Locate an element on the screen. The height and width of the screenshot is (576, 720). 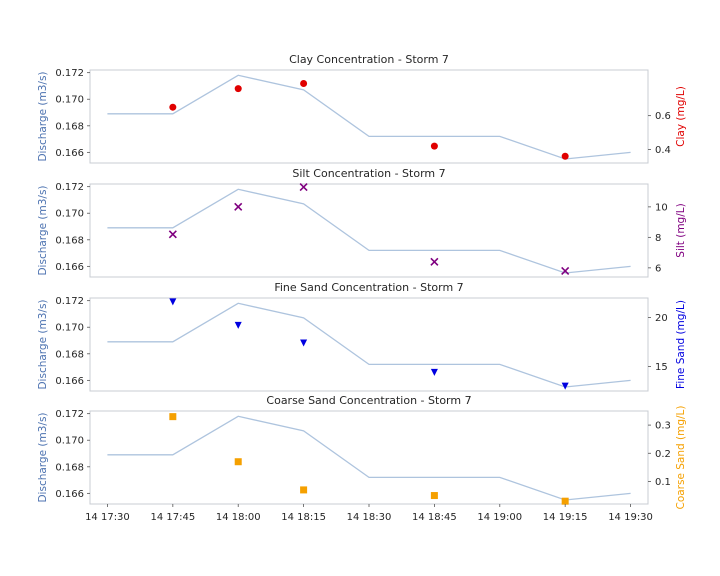
panel-title: Clay Concentration - Storm 7 is located at coordinates (369, 59).